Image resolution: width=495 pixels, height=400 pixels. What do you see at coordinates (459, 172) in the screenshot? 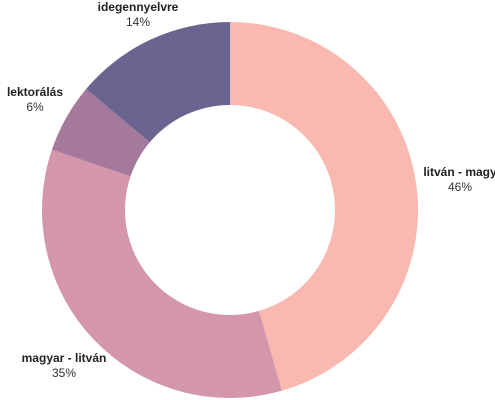
I see `slice-label-name-0: litván - magy` at bounding box center [459, 172].